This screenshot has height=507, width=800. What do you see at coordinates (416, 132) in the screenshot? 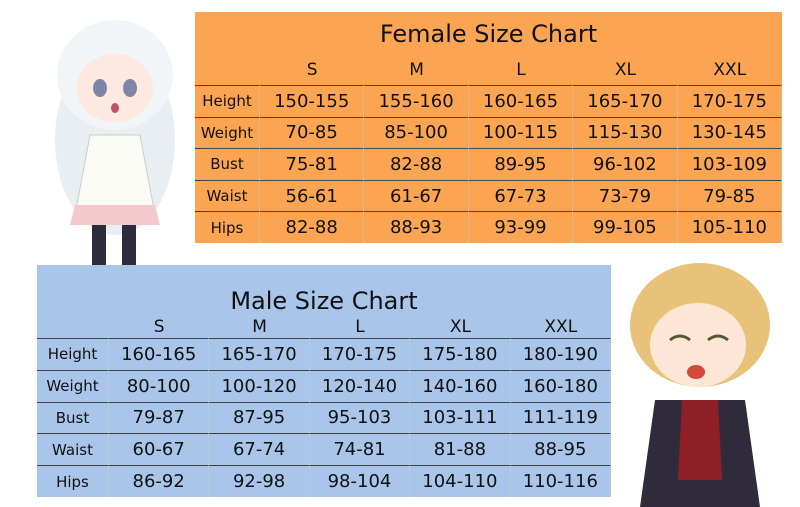
I see `size-range: 85-100` at bounding box center [416, 132].